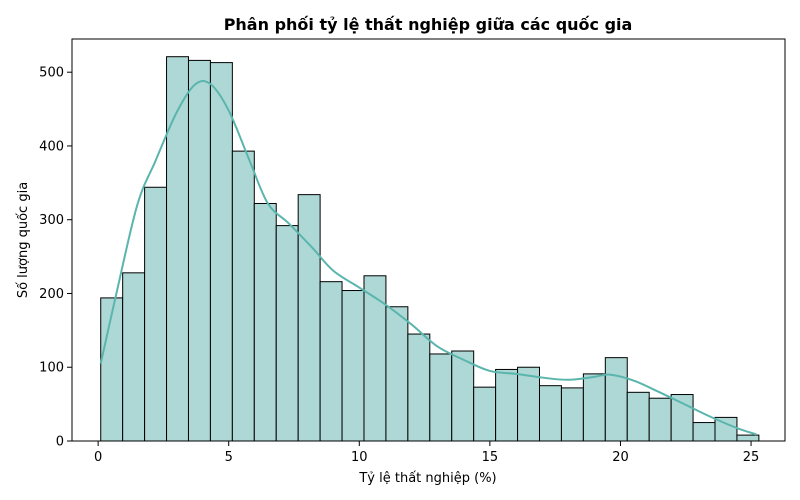 The height and width of the screenshot is (500, 800). What do you see at coordinates (51, 220) in the screenshot?
I see `y-tick-label: 300` at bounding box center [51, 220].